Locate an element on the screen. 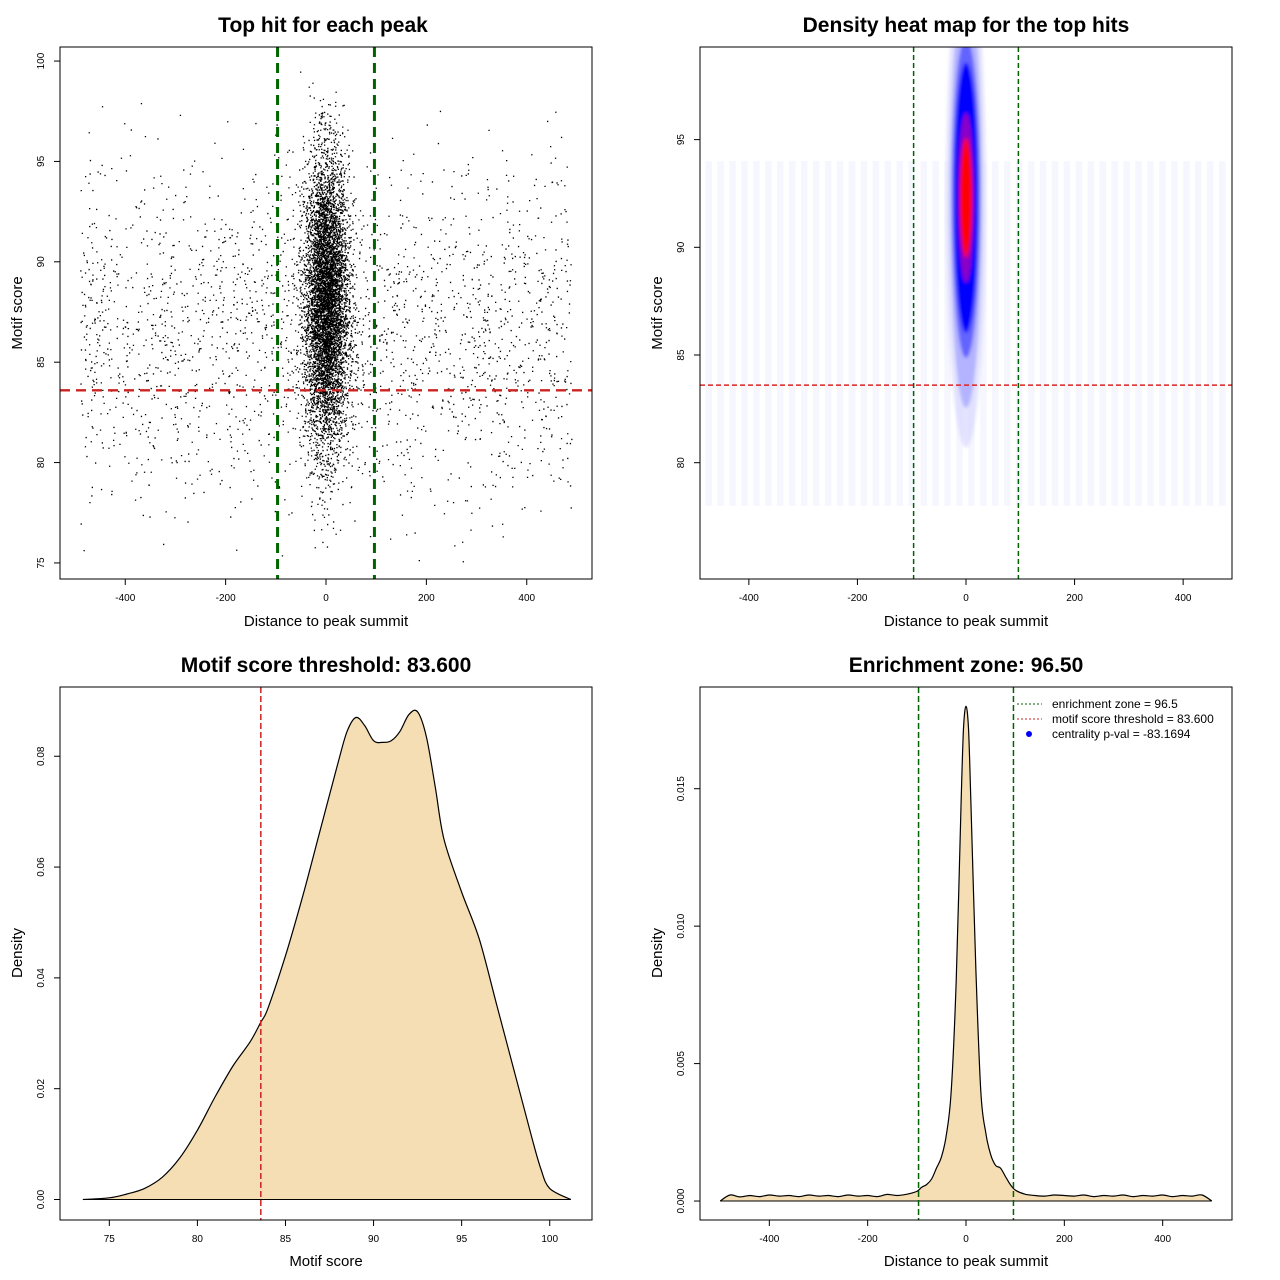 This screenshot has width=1280, height=1280. x-tick-label: 85 is located at coordinates (286, 1239).